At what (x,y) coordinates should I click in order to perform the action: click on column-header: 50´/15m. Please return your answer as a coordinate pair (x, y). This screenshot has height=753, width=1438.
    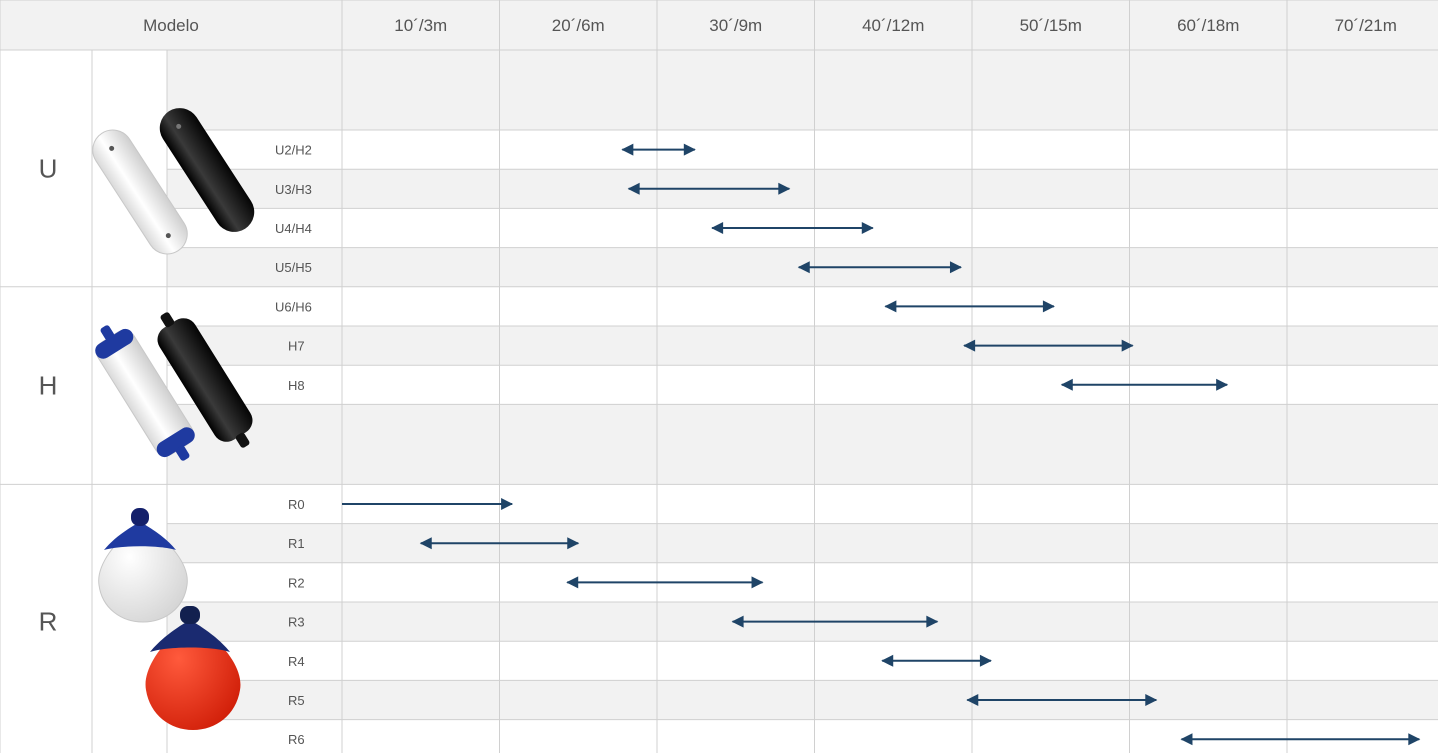
    Looking at the image, I should click on (1051, 25).